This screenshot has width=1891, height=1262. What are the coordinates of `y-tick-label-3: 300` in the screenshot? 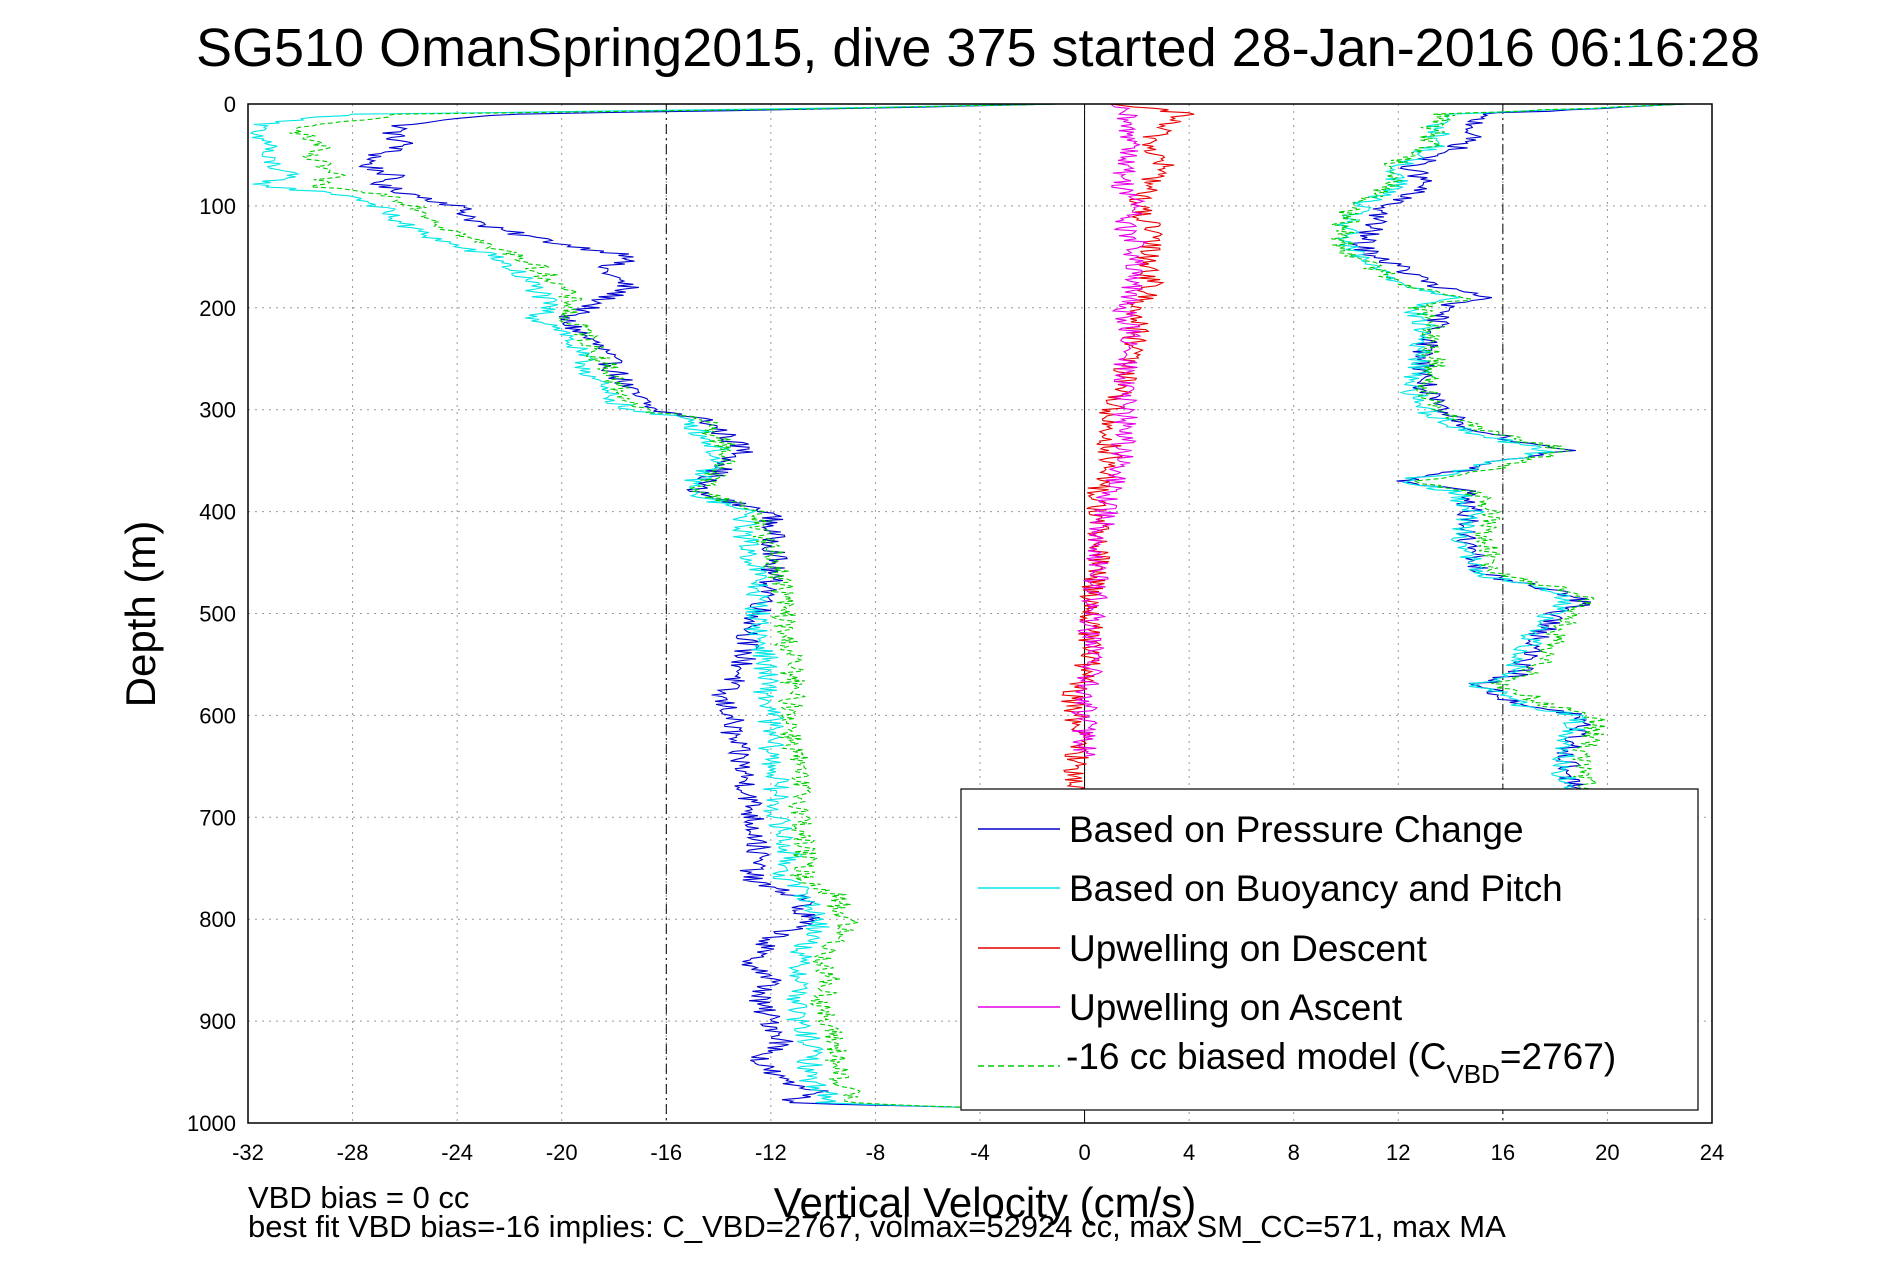 It's located at (217, 410).